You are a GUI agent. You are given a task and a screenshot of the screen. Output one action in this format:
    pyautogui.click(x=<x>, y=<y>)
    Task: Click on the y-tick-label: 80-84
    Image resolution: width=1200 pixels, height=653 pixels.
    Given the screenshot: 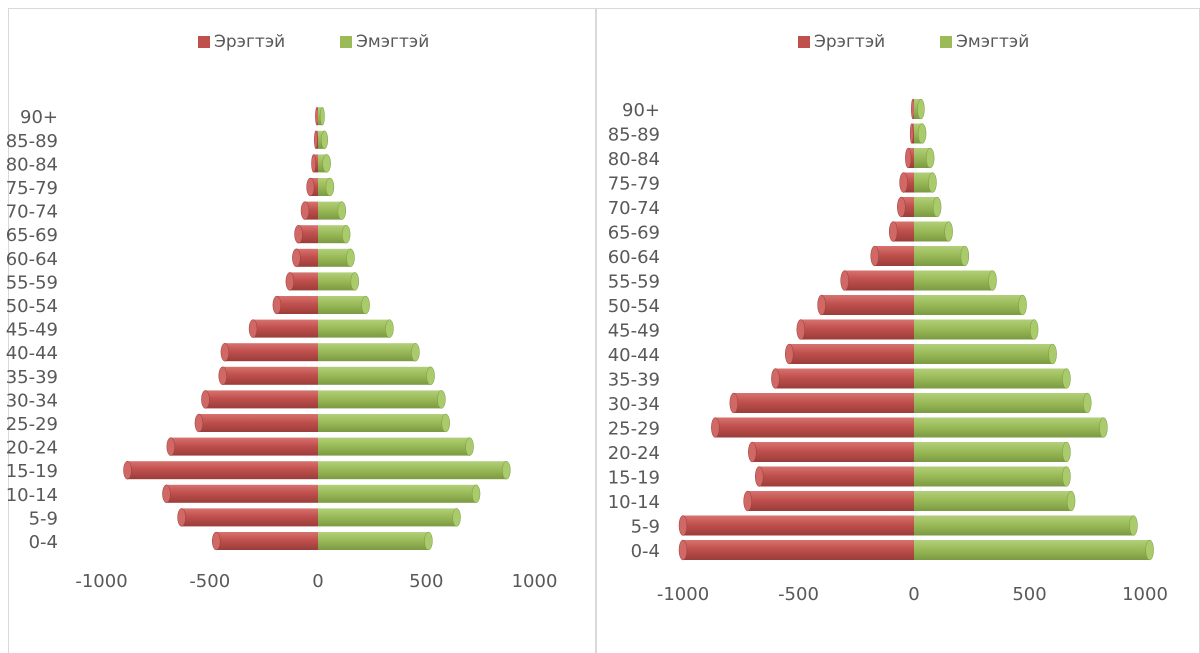 What is the action you would take?
    pyautogui.click(x=32, y=164)
    